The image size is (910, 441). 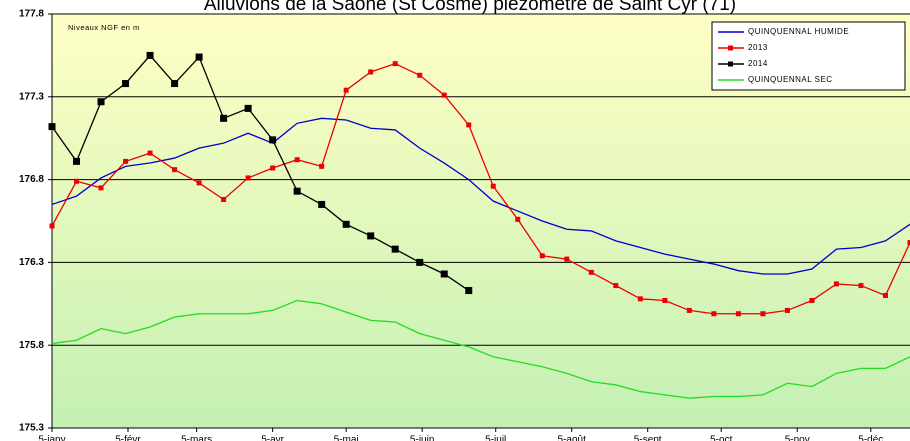 What do you see at coordinates (128, 438) in the screenshot?
I see `x-tick-label: 5-févr` at bounding box center [128, 438].